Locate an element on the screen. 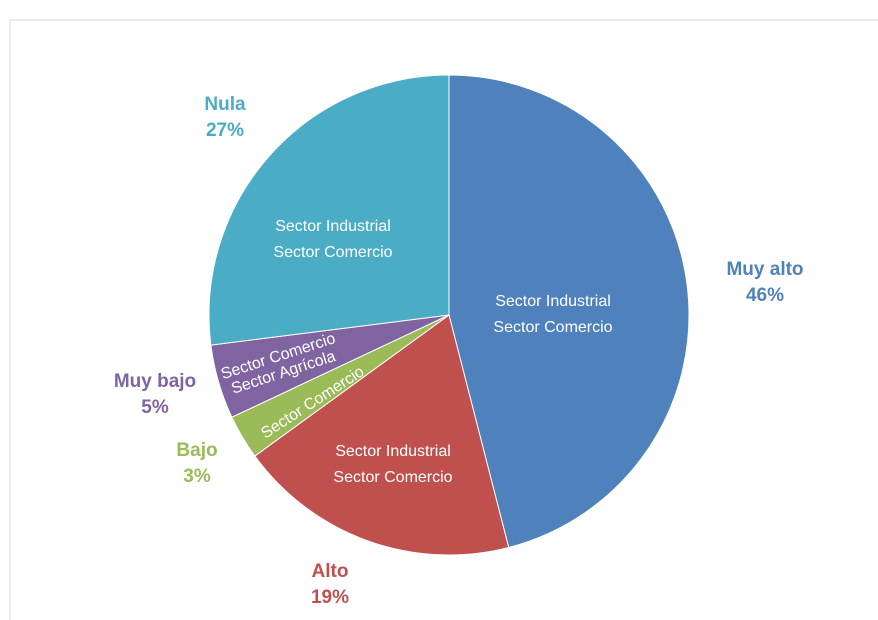  slice-label: Nula is located at coordinates (225, 104).